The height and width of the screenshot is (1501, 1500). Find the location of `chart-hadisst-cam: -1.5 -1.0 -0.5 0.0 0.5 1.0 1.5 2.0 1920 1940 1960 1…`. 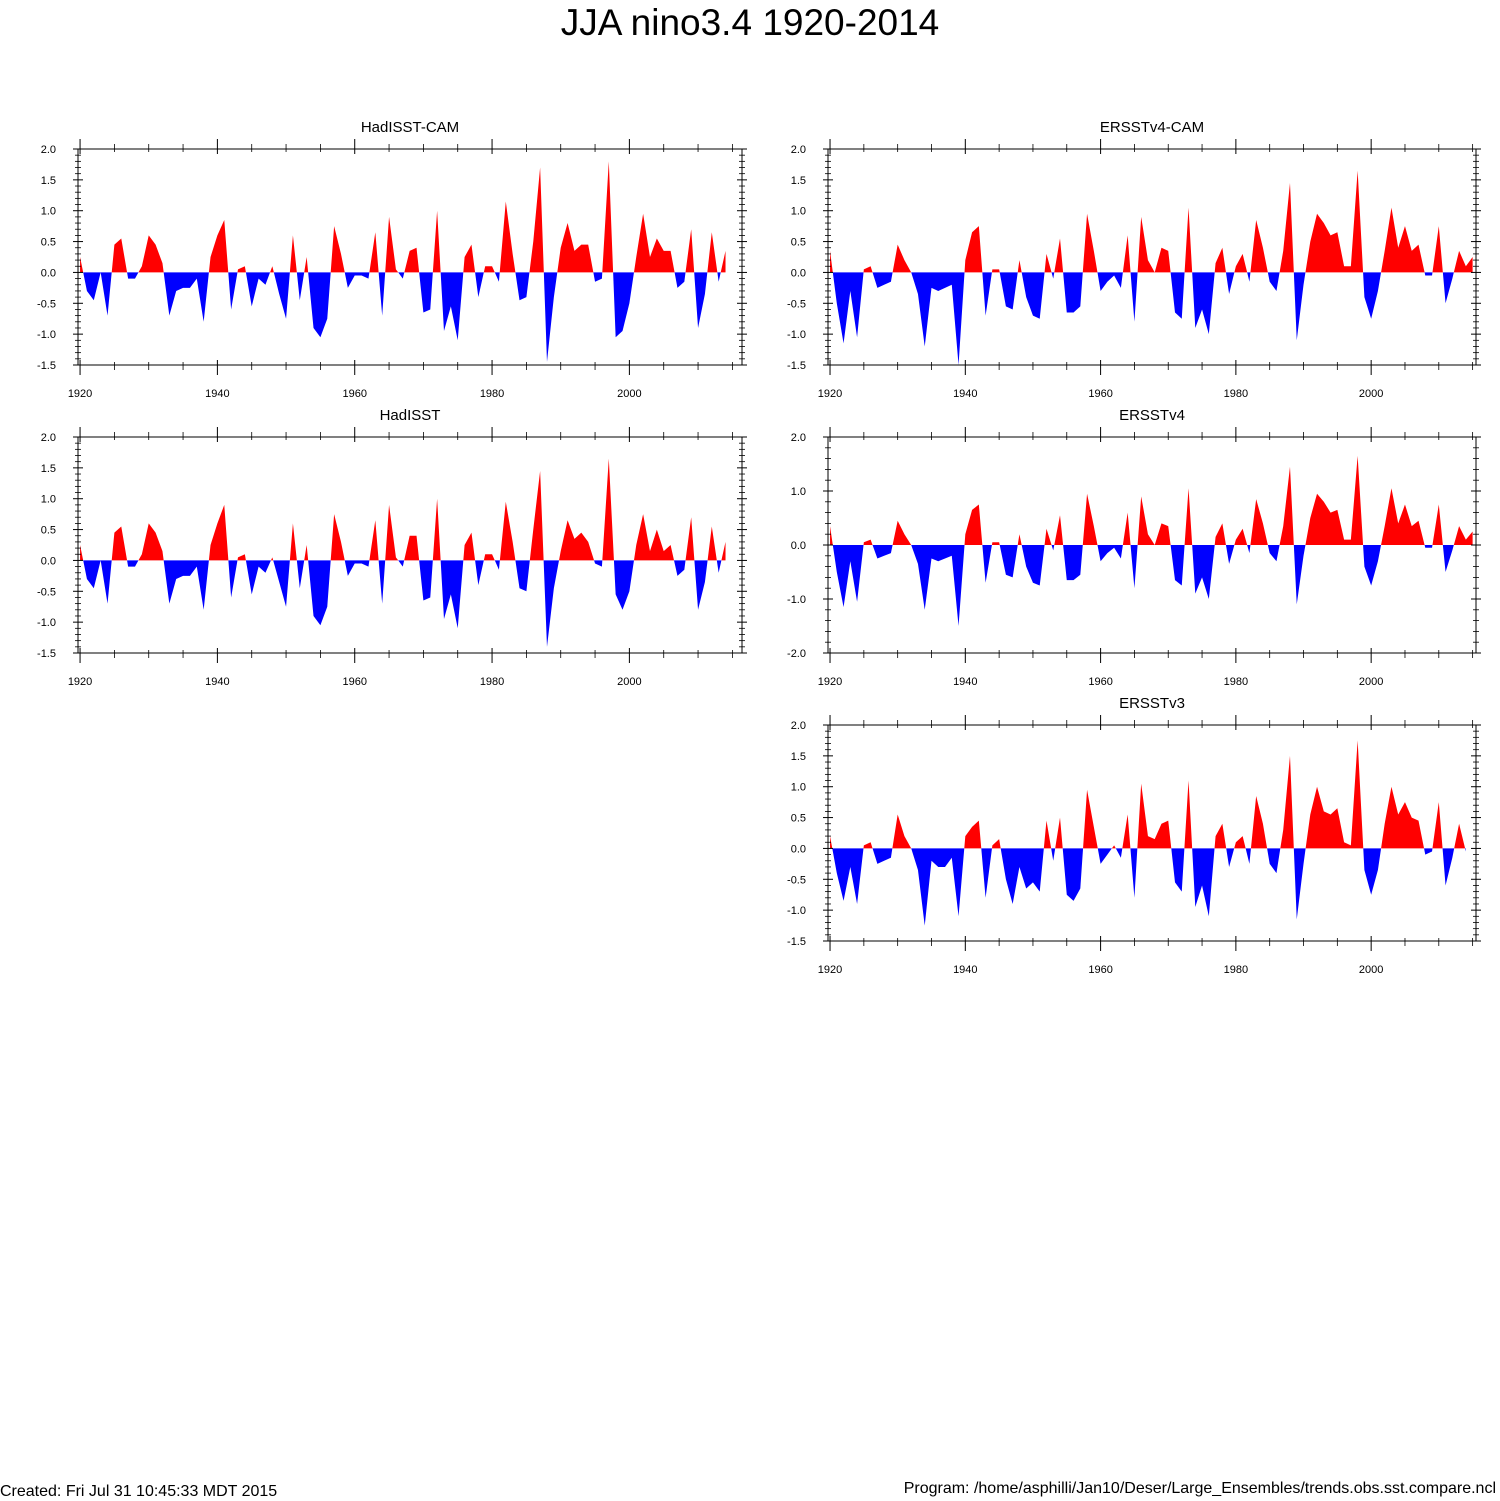

chart-hadisst-cam: -1.5 -1.0 -0.5 0.0 0.5 1.0 1.5 2.0 1920 1940 1960 1… is located at coordinates (392, 259).